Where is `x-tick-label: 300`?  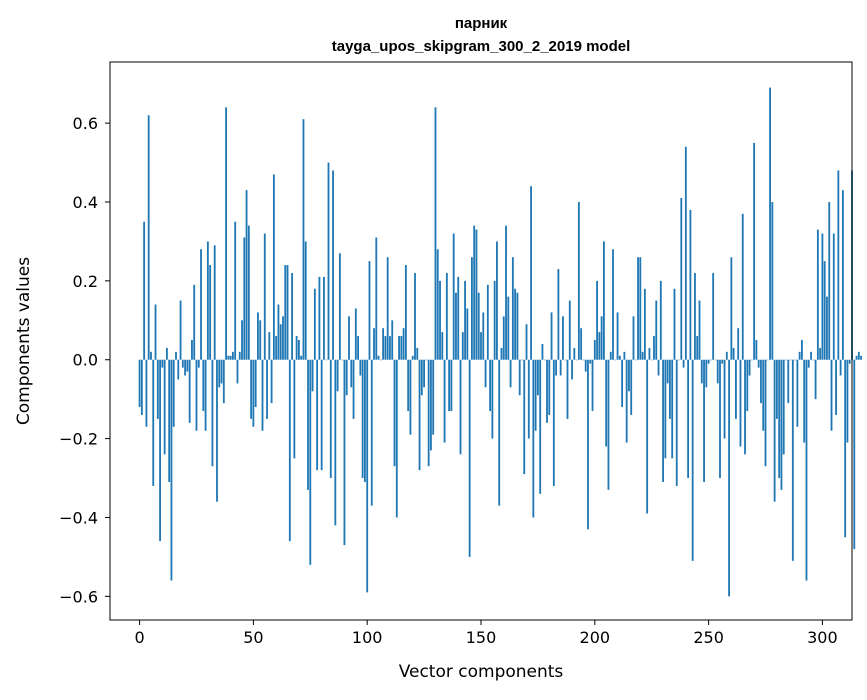
x-tick-label: 300 is located at coordinates (822, 637).